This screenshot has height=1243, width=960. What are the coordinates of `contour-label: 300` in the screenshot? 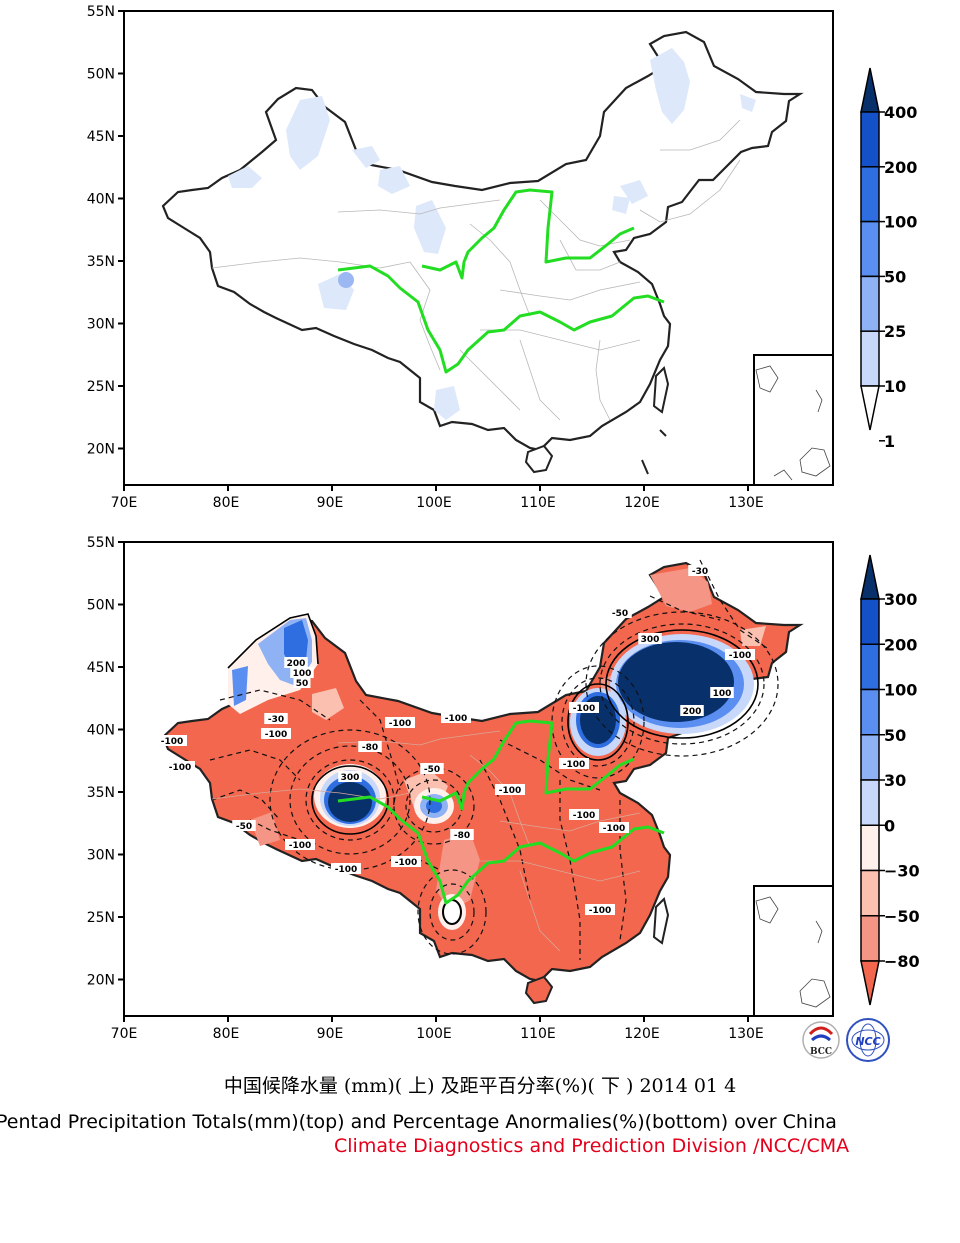 It's located at (350, 778).